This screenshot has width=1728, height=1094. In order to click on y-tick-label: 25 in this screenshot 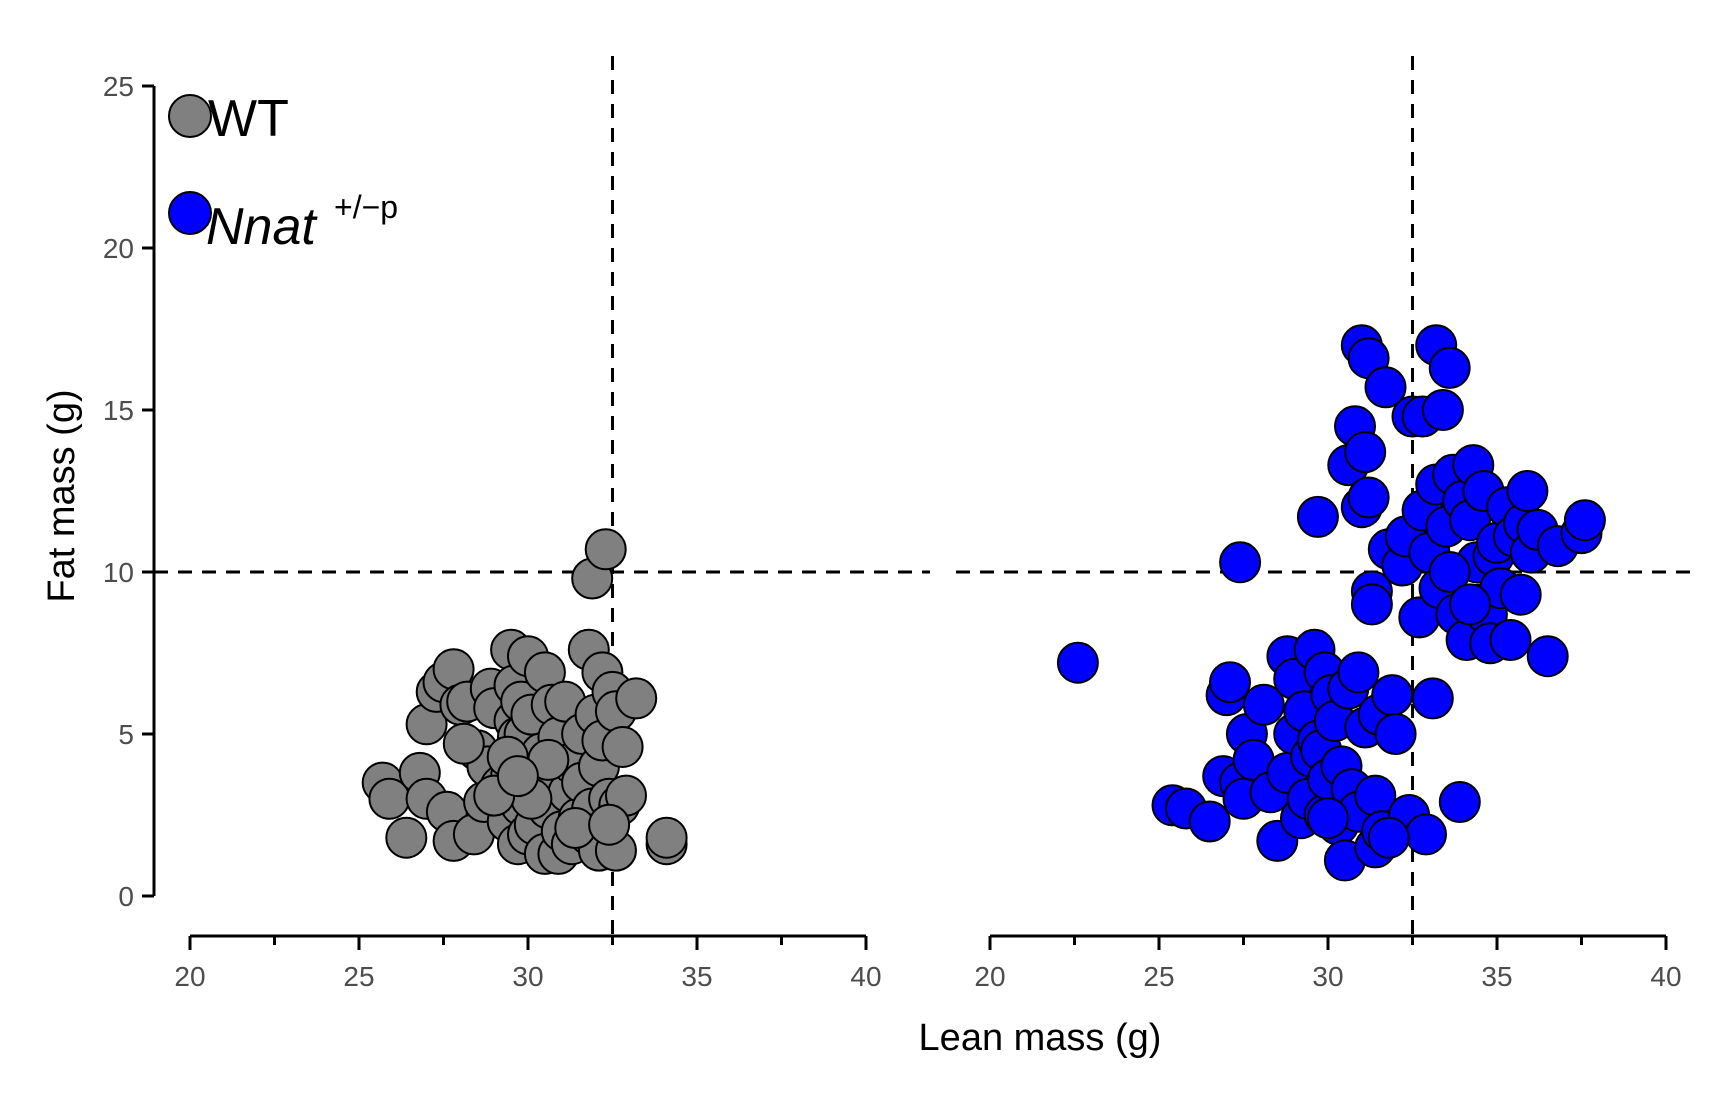, I will do `click(118, 86)`.